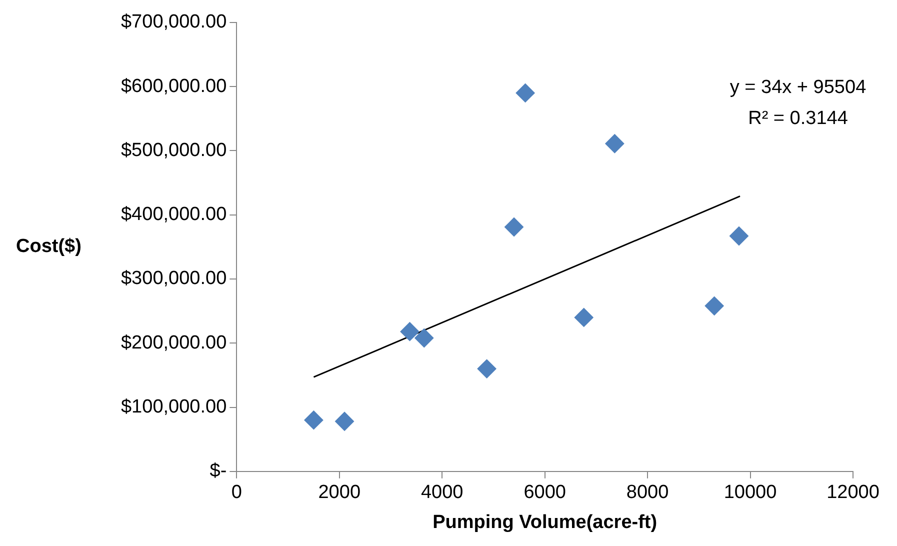 The width and height of the screenshot is (897, 546). What do you see at coordinates (173, 22) in the screenshot?
I see `y-tick-label: $700,000.00` at bounding box center [173, 22].